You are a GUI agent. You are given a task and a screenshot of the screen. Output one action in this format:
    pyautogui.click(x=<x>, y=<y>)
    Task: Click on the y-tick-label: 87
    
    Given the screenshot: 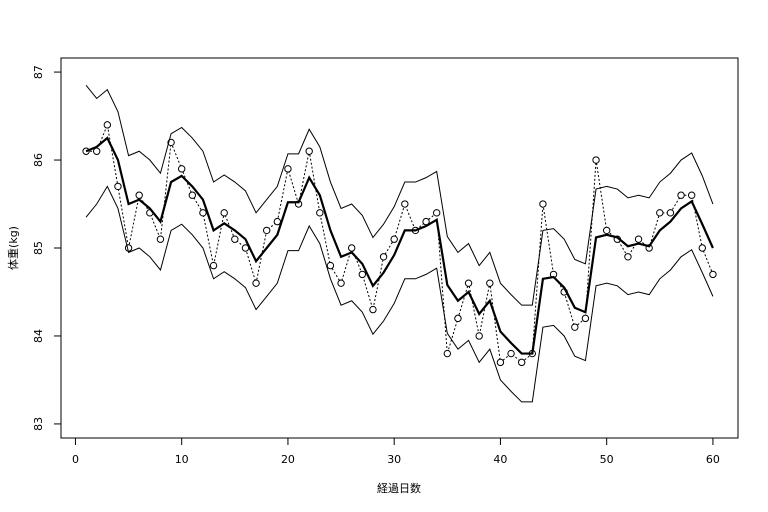 What is the action you would take?
    pyautogui.click(x=38, y=72)
    